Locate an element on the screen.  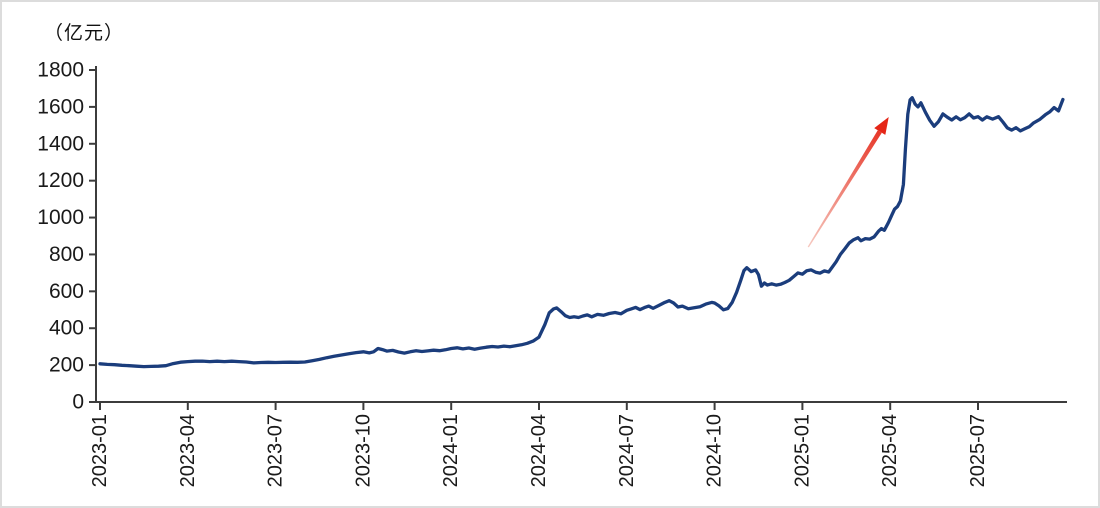
x-axis-tick-label: 2024-07 is located at coordinates (627, 450).